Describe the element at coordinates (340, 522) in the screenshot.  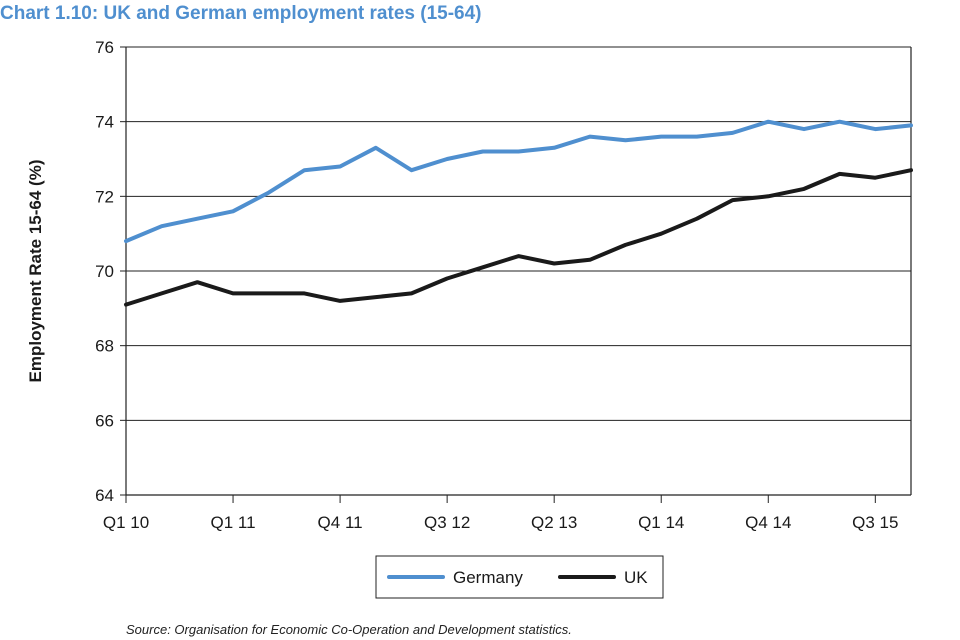
I see `x-tick-label: Q4 11` at that location.